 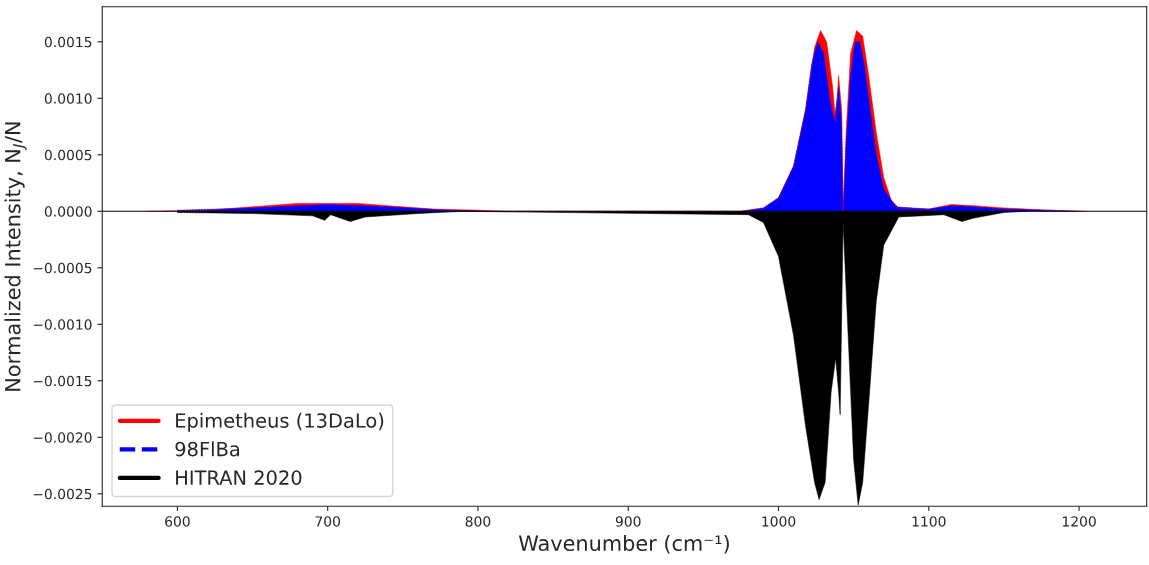 I want to click on y-tick-label: −0.0010, so click(x=62, y=324).